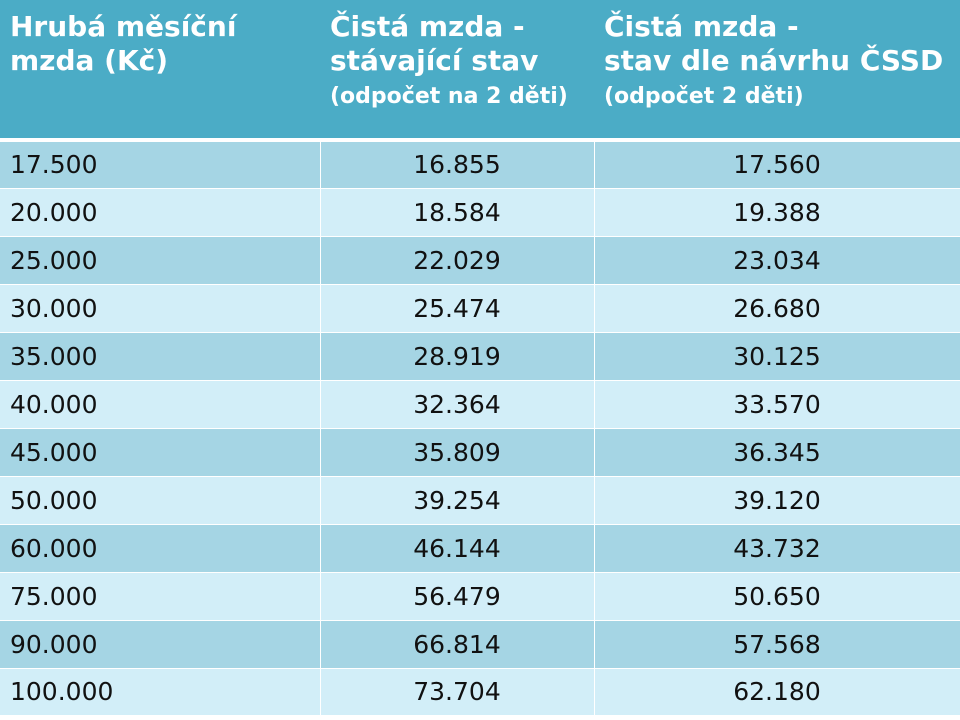  I want to click on header-proposal-line-1: Čistá mzda -, so click(701, 26).